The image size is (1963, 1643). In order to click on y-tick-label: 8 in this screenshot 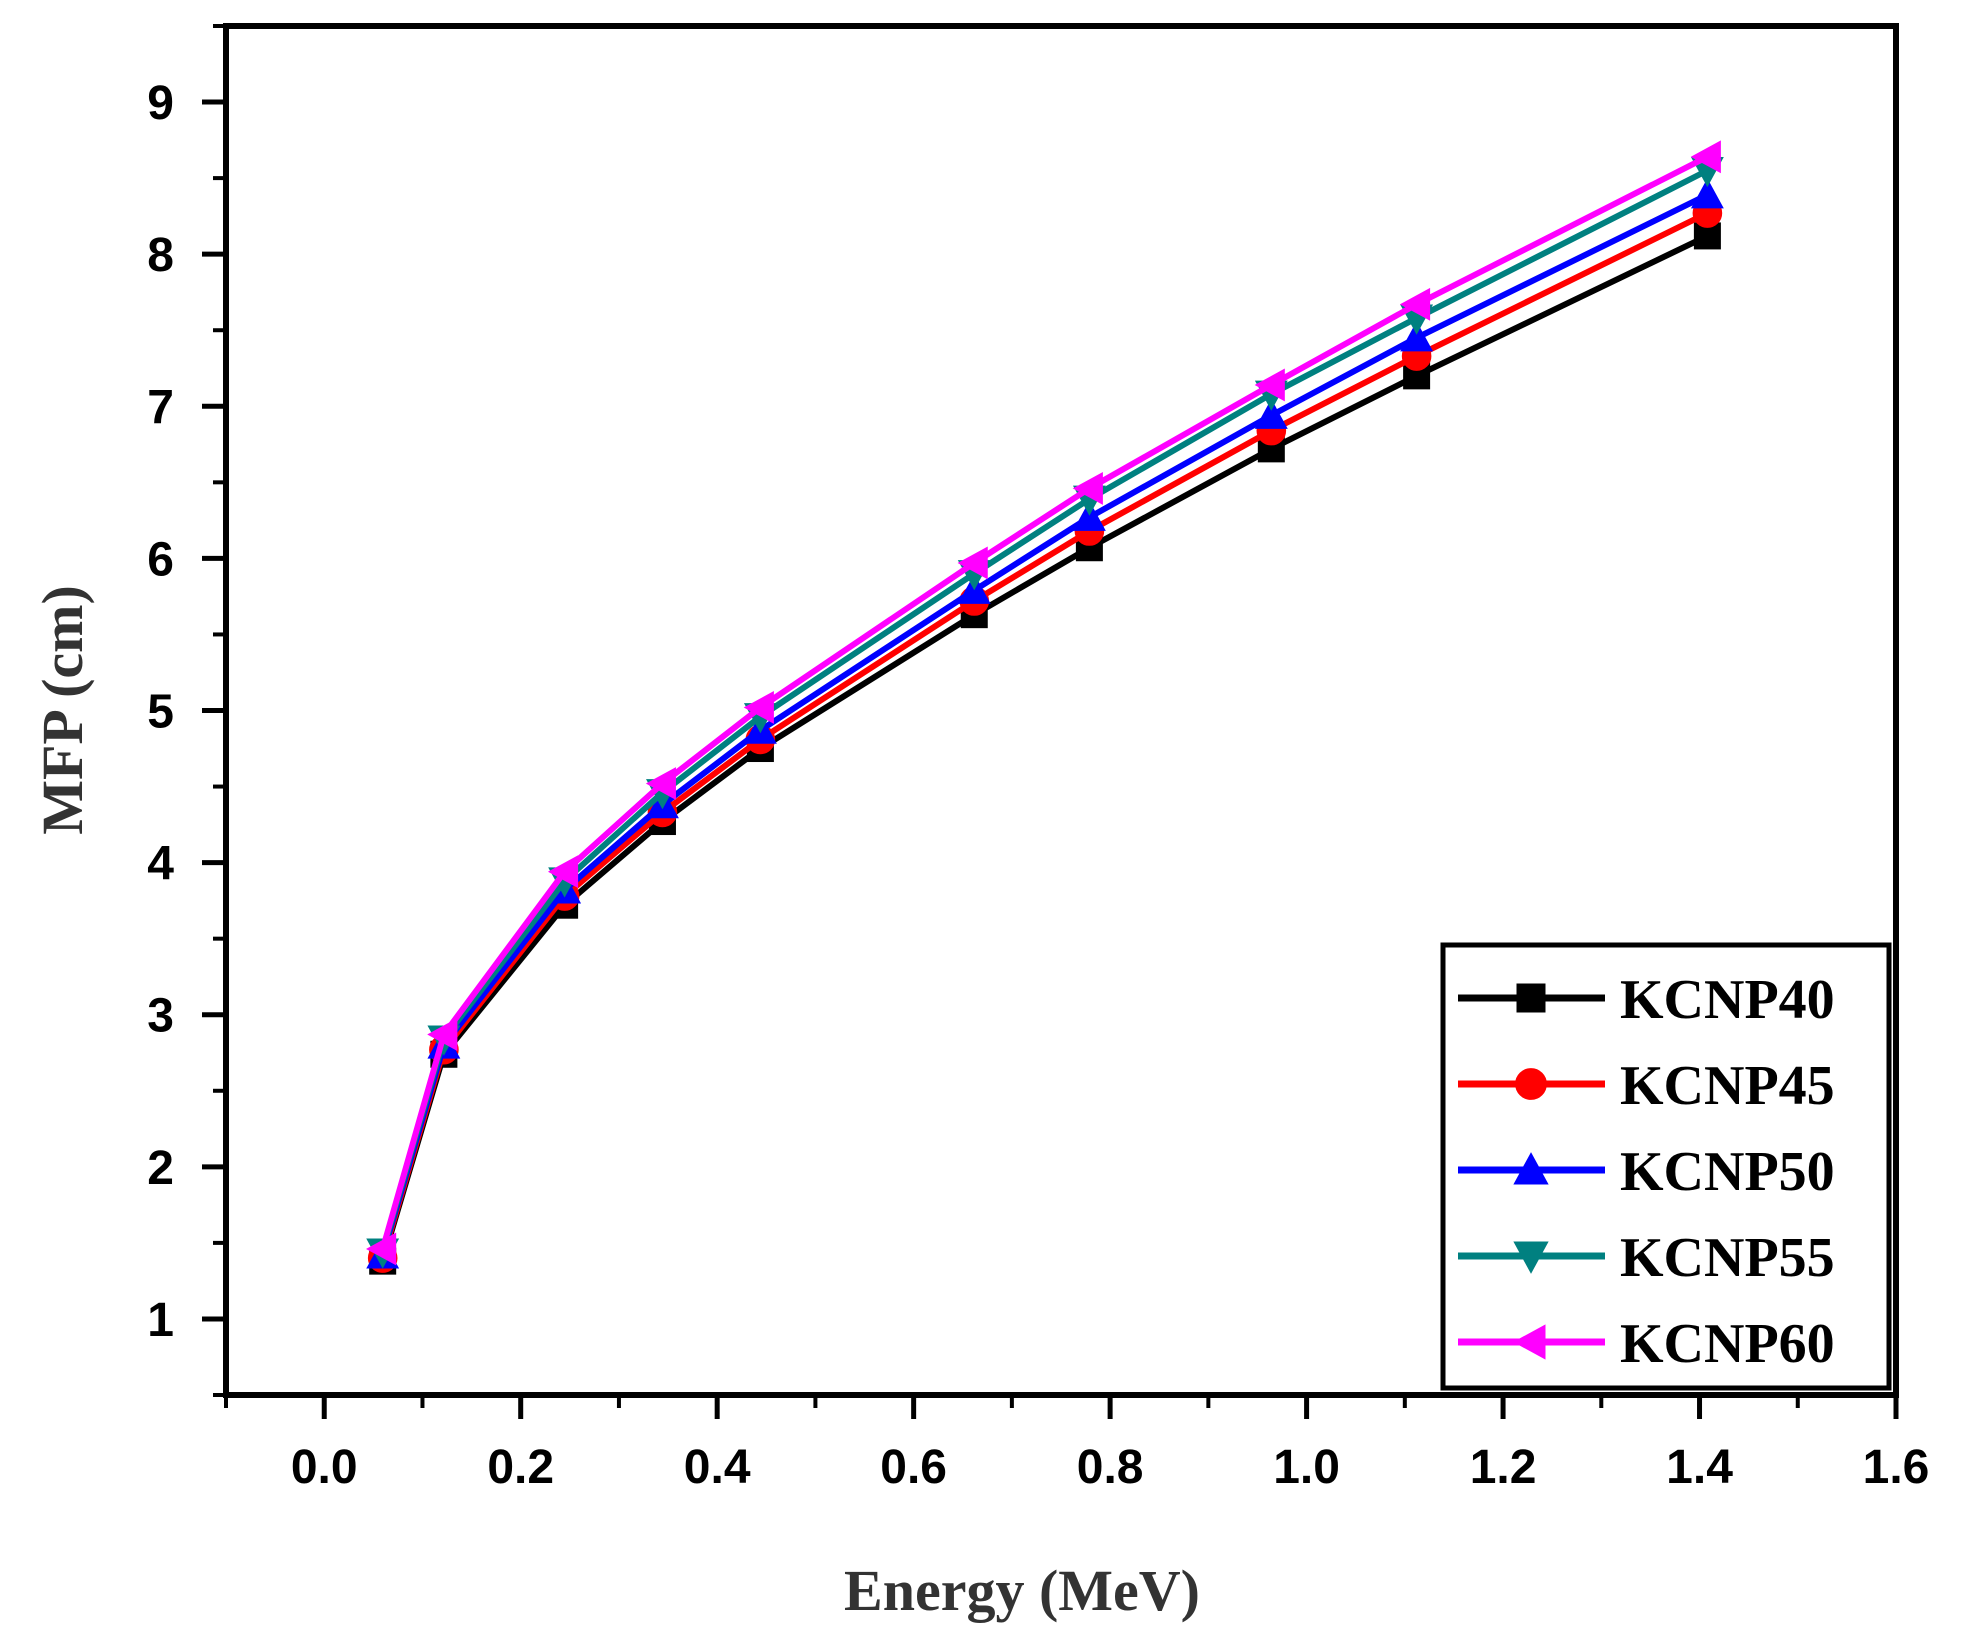, I will do `click(160, 255)`.